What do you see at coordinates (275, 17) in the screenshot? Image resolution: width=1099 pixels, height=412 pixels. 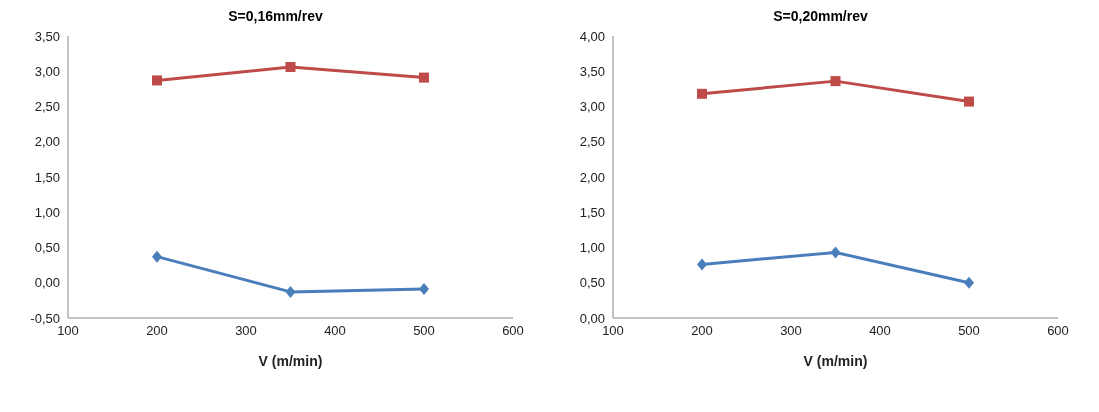 I see `chart-title: S=0,16mm/rev` at bounding box center [275, 17].